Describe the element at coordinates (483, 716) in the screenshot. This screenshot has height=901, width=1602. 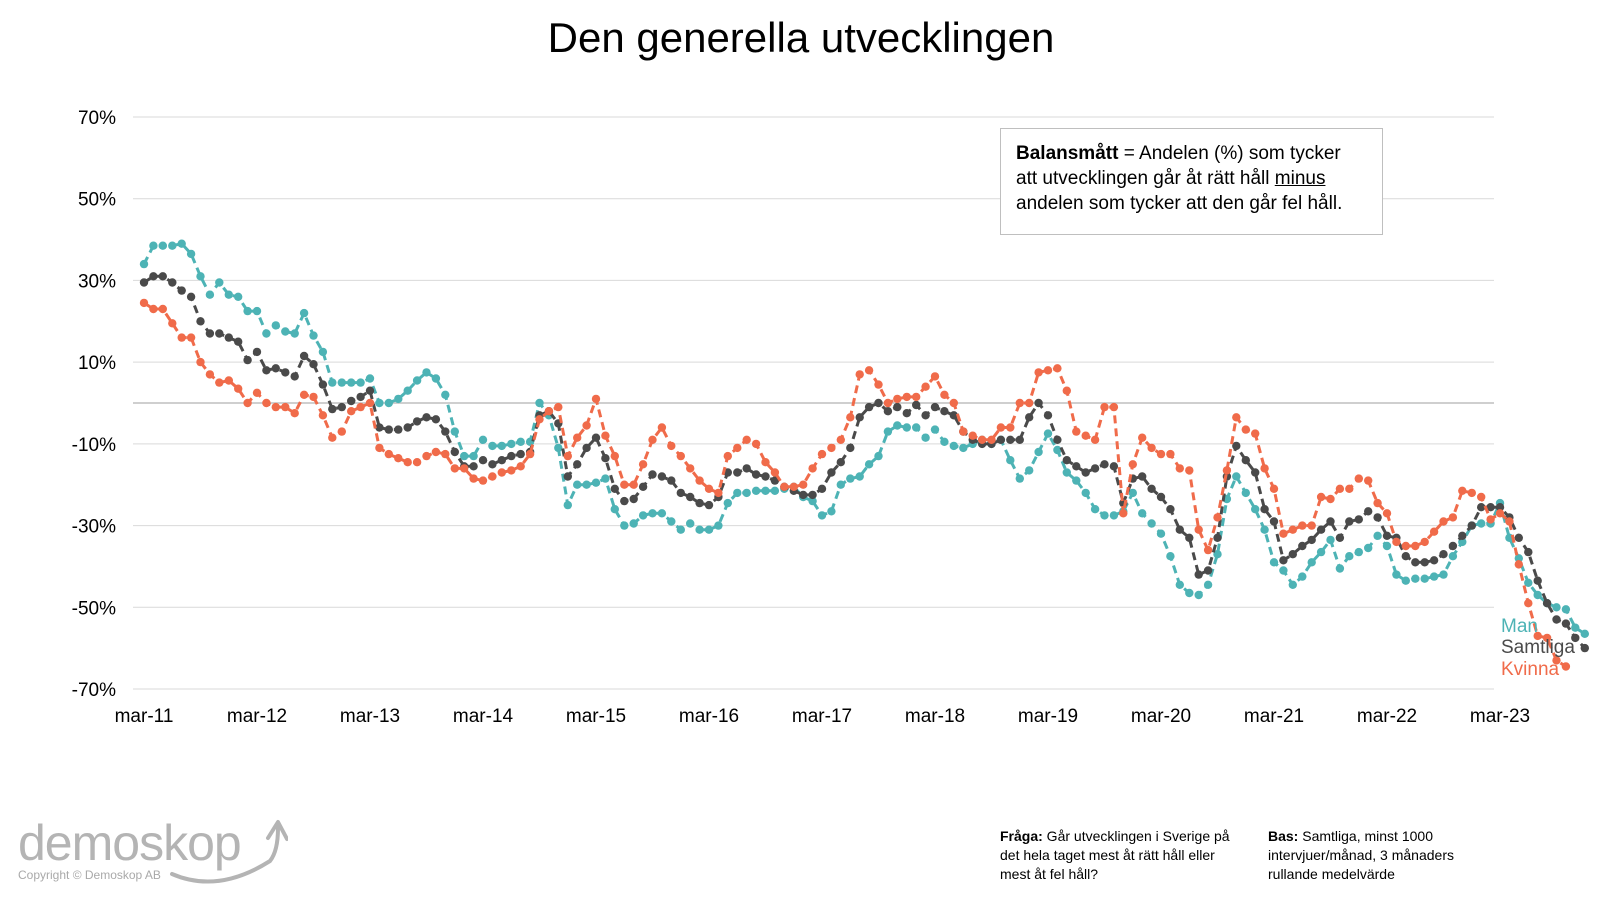
I see `x-tick-label: mar-14` at that location.